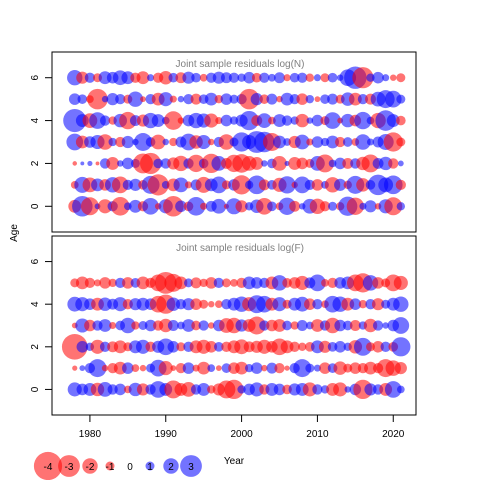 This screenshot has width=480, height=480. I want to click on legend-label: 0, so click(130, 467).